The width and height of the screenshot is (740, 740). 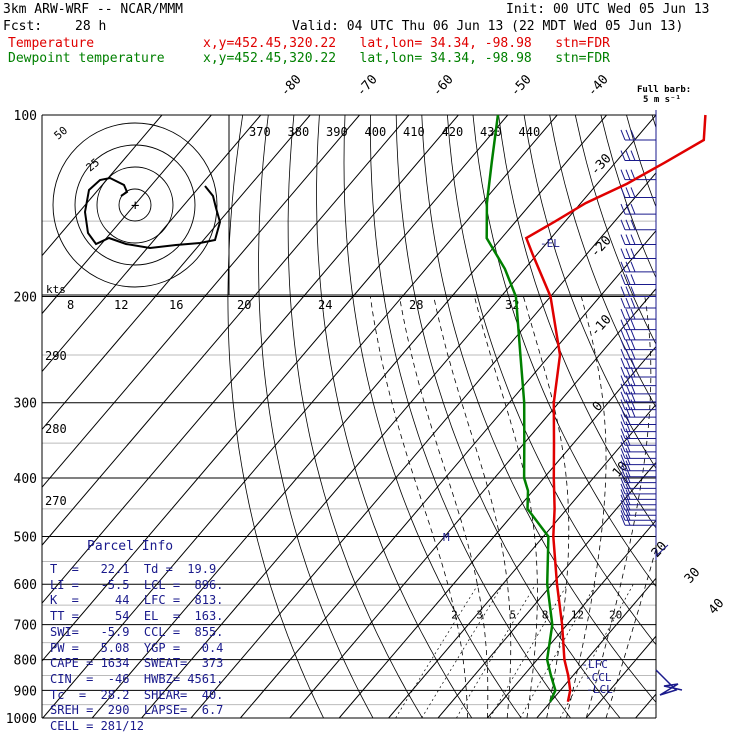 I want to click on wind-barb, so click(x=662, y=552).